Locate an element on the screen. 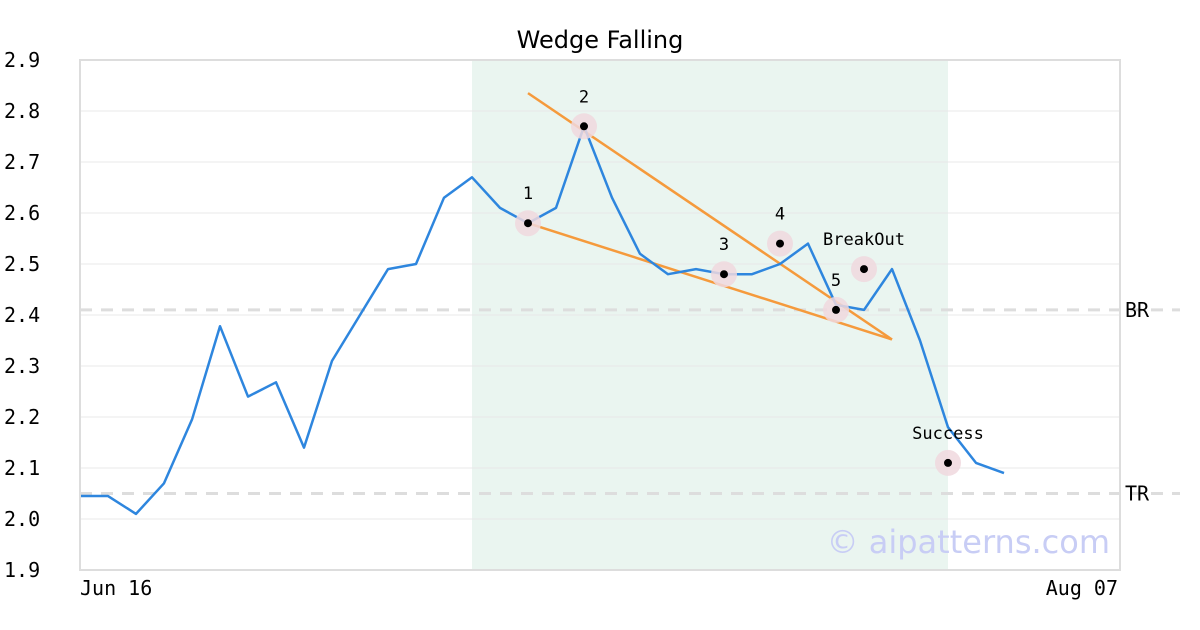  point-label-1: 1 is located at coordinates (528, 194).